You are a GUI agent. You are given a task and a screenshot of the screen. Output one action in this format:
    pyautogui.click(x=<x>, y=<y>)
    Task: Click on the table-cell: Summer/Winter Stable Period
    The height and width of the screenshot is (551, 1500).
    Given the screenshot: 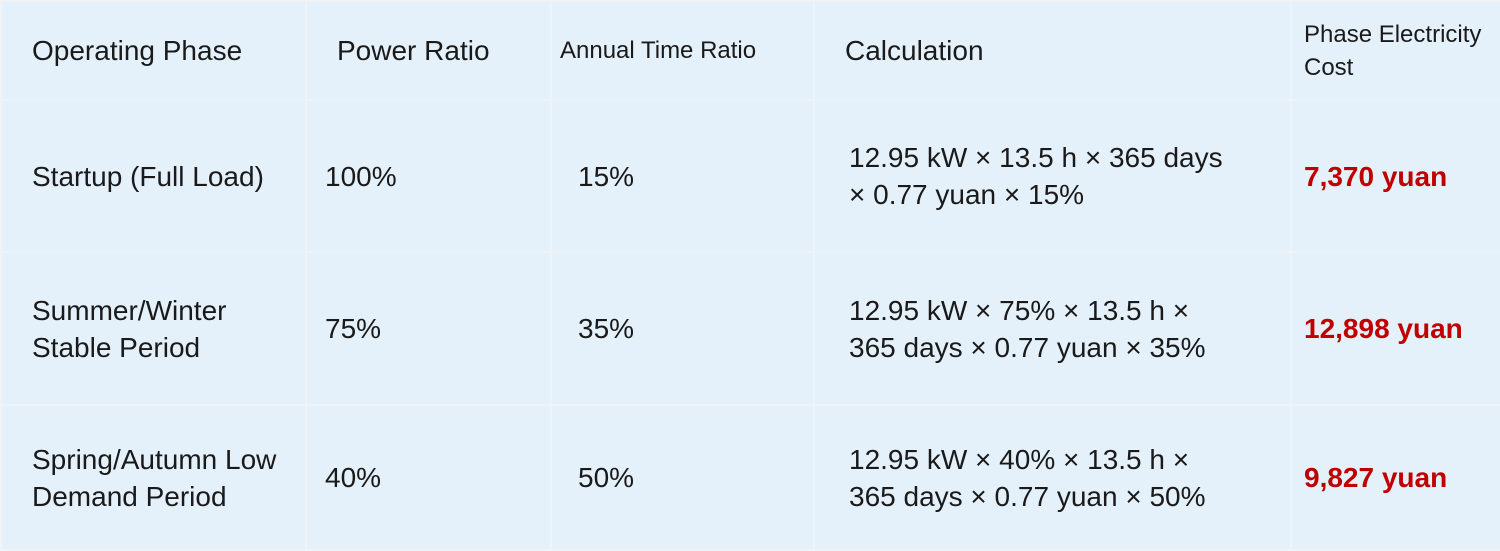 What is the action you would take?
    pyautogui.click(x=153, y=328)
    